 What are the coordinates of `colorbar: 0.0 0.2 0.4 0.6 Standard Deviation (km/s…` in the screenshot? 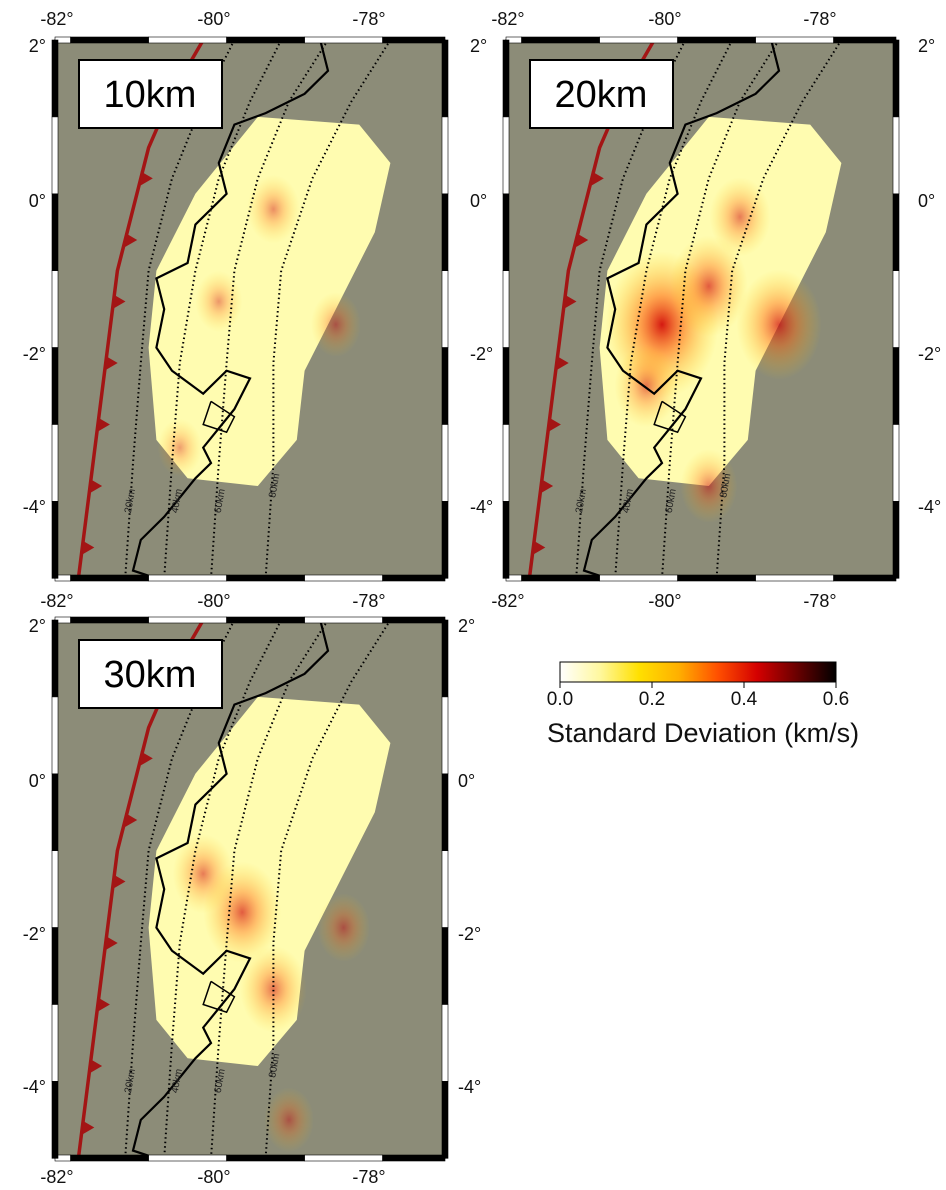 It's located at (703, 704).